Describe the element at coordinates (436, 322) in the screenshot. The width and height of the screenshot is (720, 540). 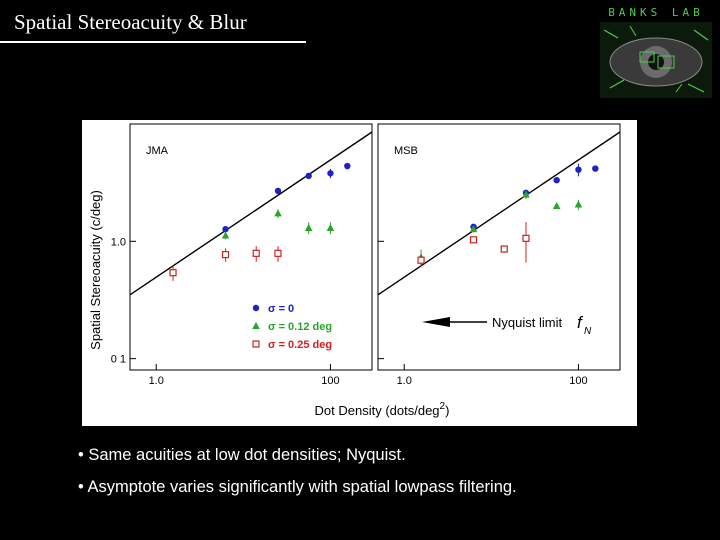
I see `nyquist-arrow-head` at that location.